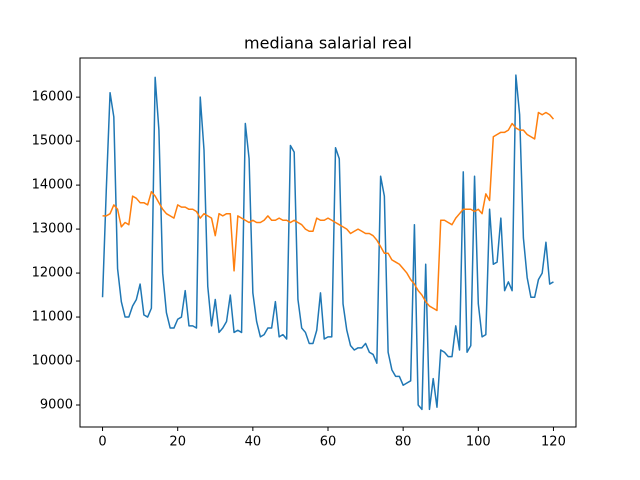  What do you see at coordinates (52, 229) in the screenshot?
I see `y-tick-label: 13000` at bounding box center [52, 229].